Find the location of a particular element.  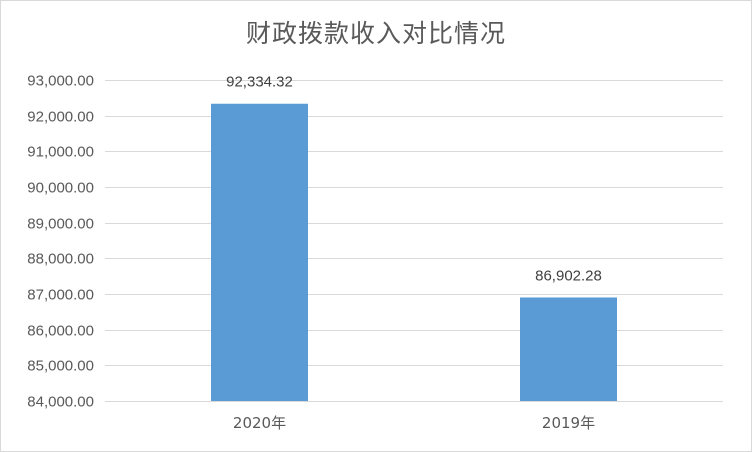

x-category-label: 2019年 is located at coordinates (568, 423).